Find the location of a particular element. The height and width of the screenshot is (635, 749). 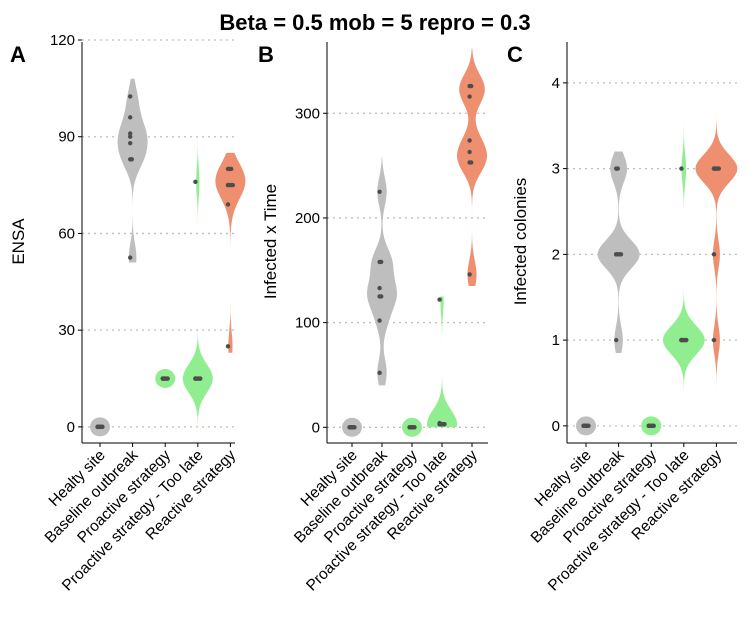

y-tick-label: 120 is located at coordinates (62, 40).